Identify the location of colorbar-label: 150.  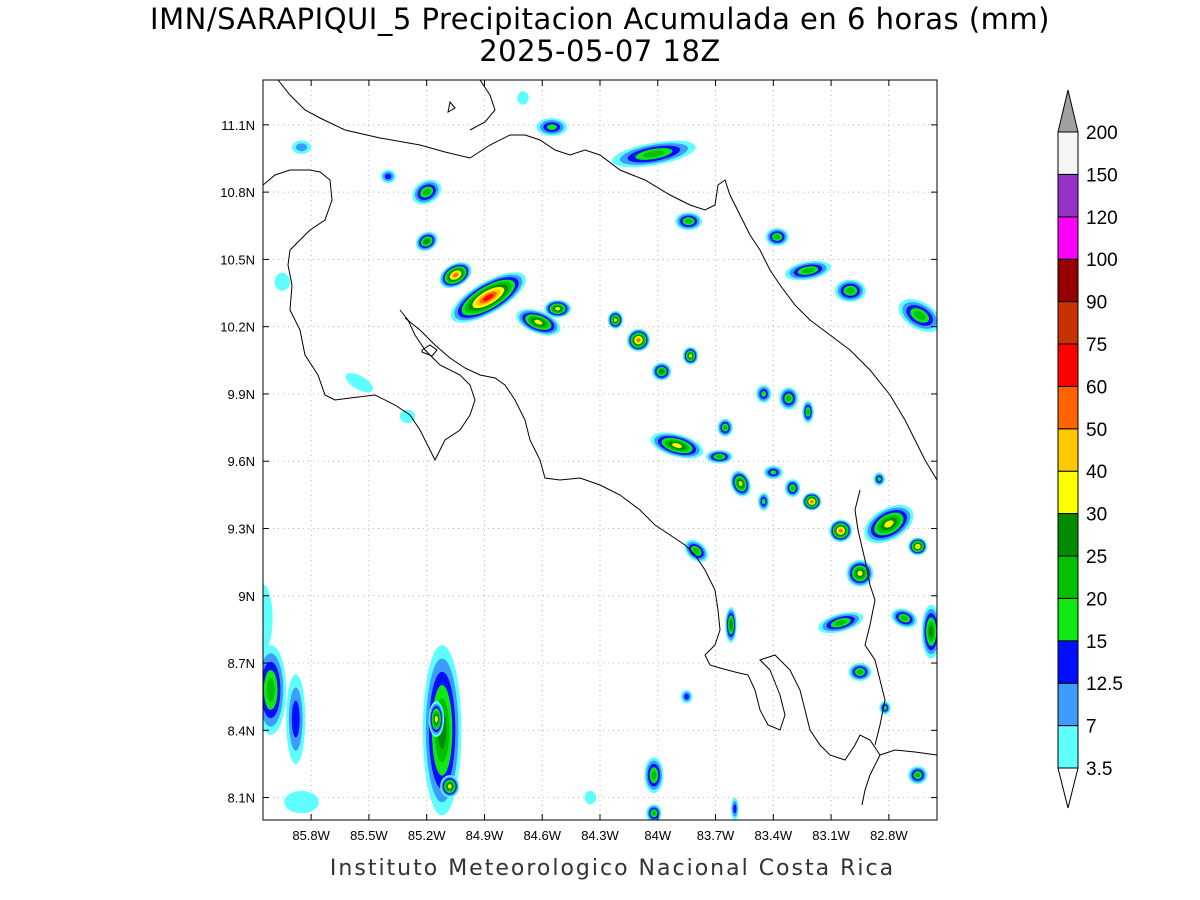
(1102, 175).